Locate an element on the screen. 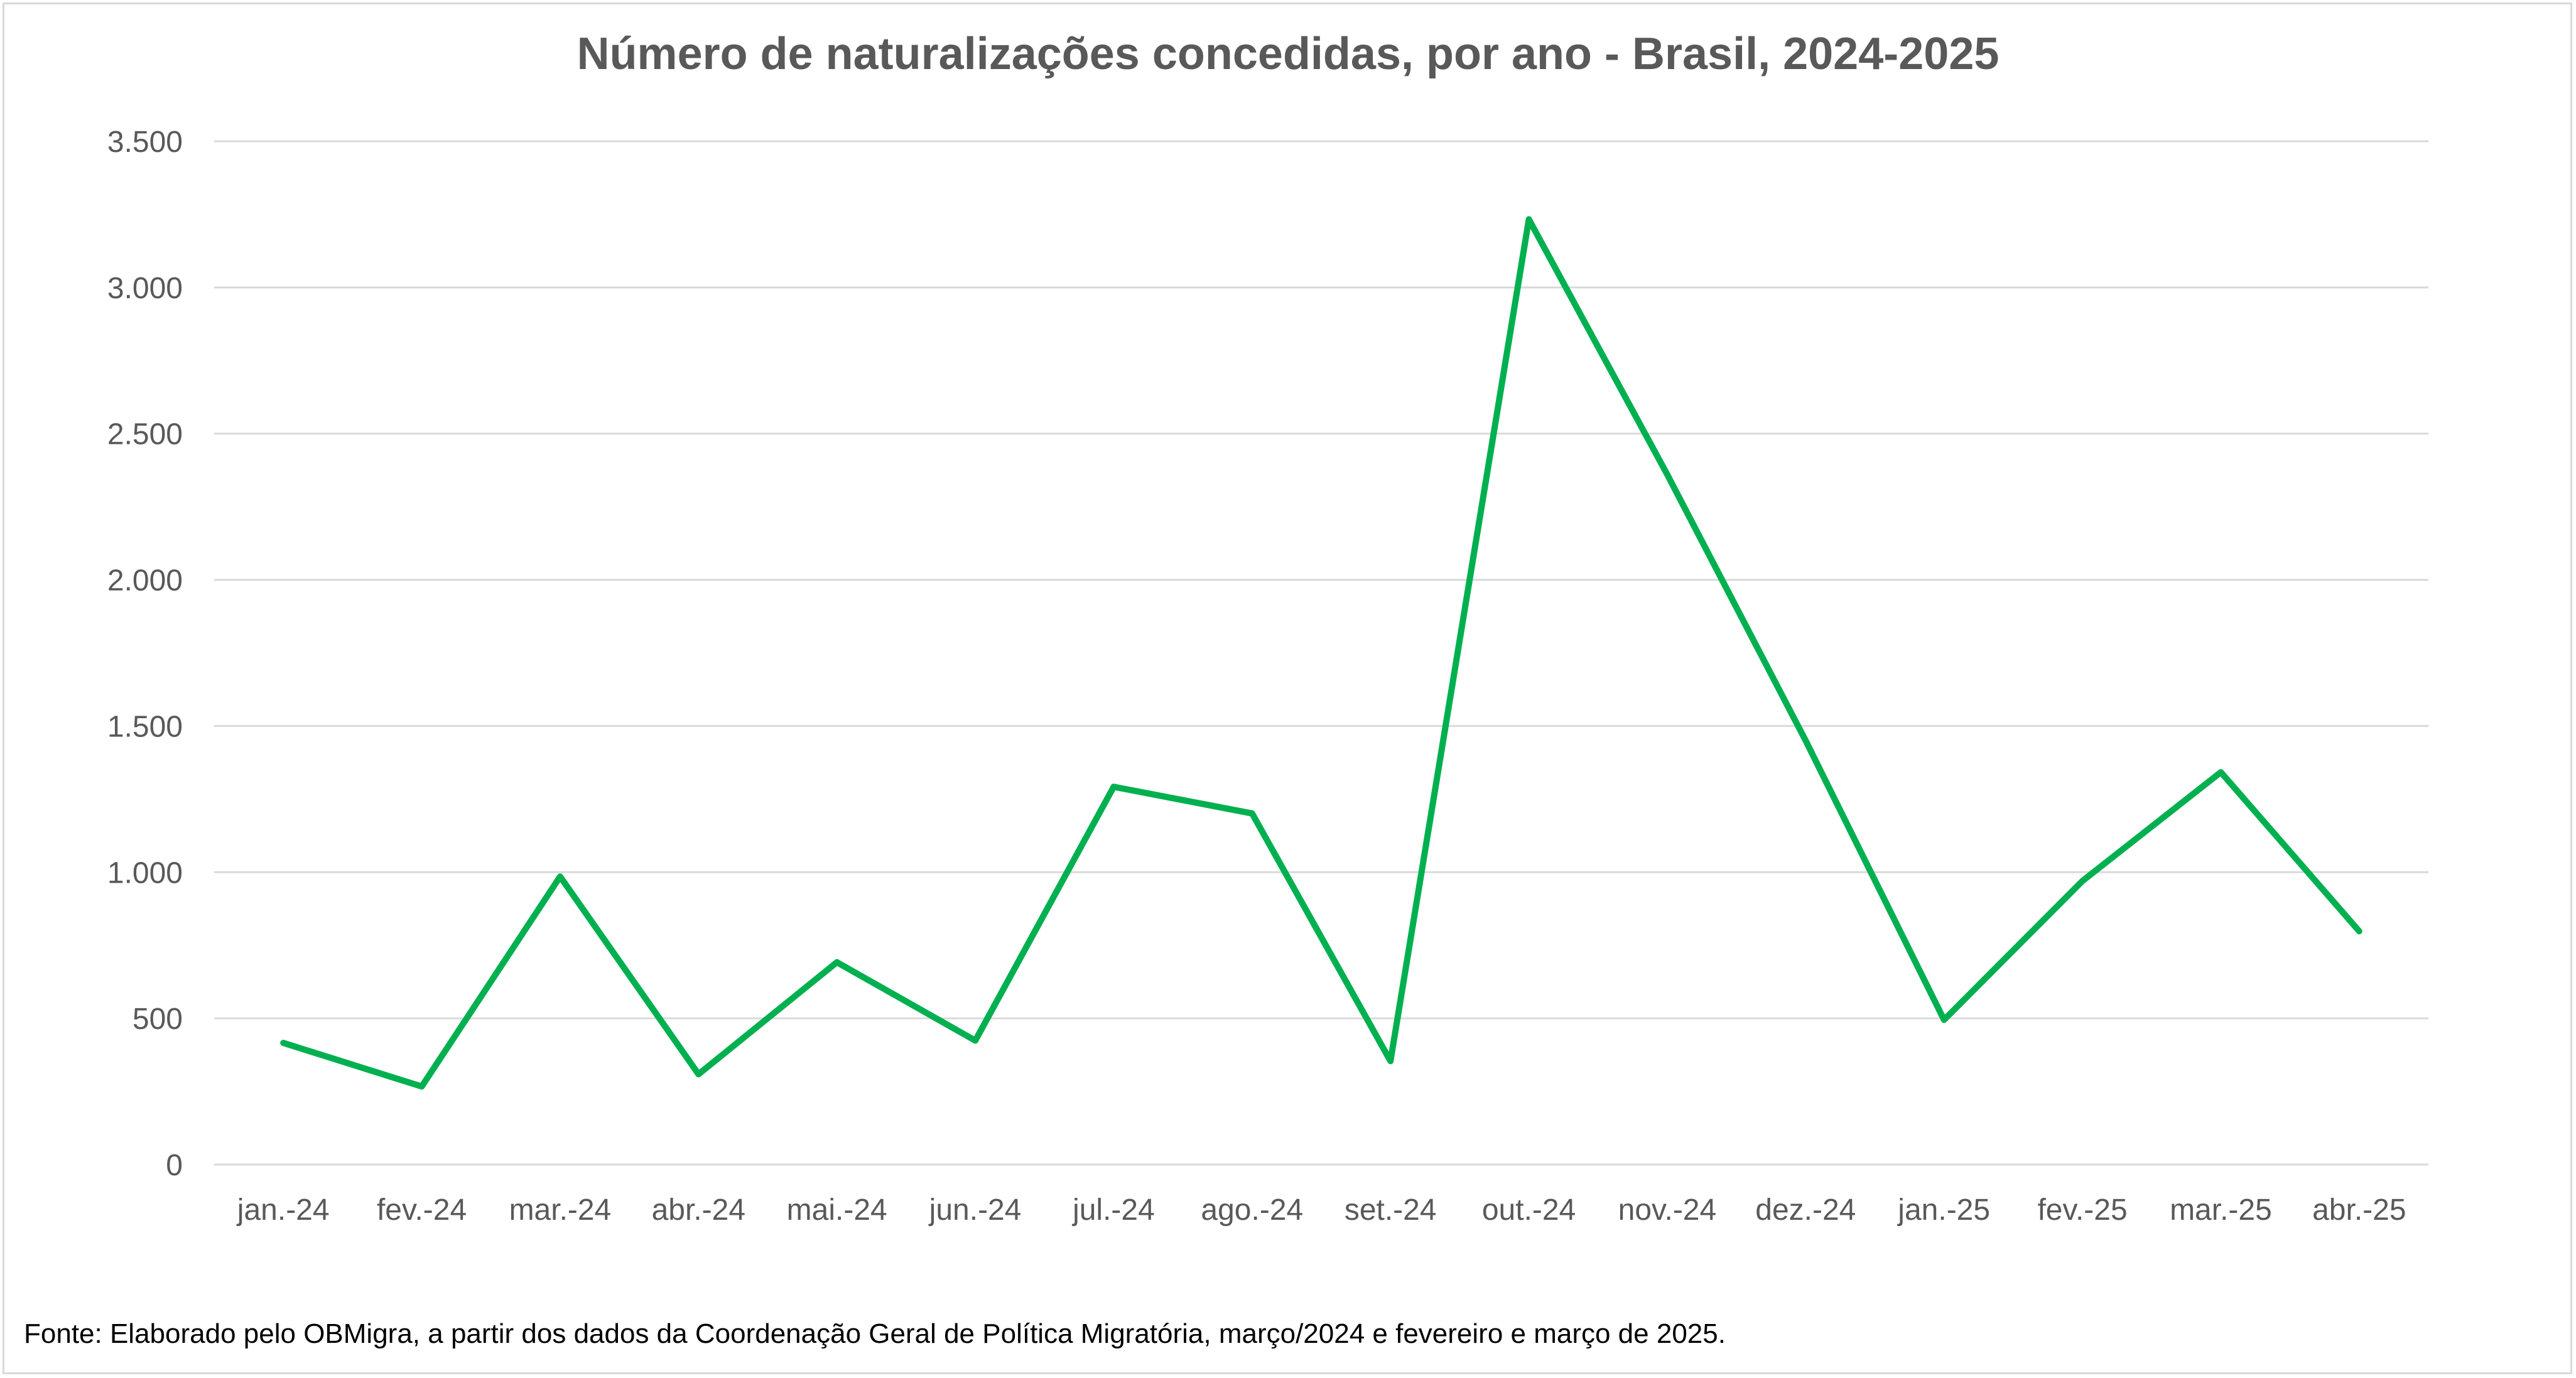 The width and height of the screenshot is (2576, 1378). y-tick-label: 500 is located at coordinates (158, 1020).